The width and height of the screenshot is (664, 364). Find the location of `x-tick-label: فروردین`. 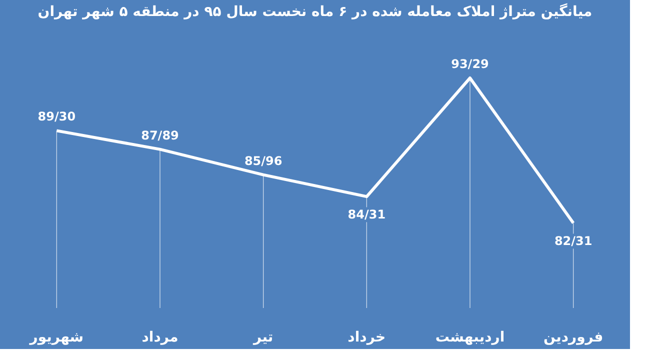

x-tick-label: فروردین is located at coordinates (573, 338).